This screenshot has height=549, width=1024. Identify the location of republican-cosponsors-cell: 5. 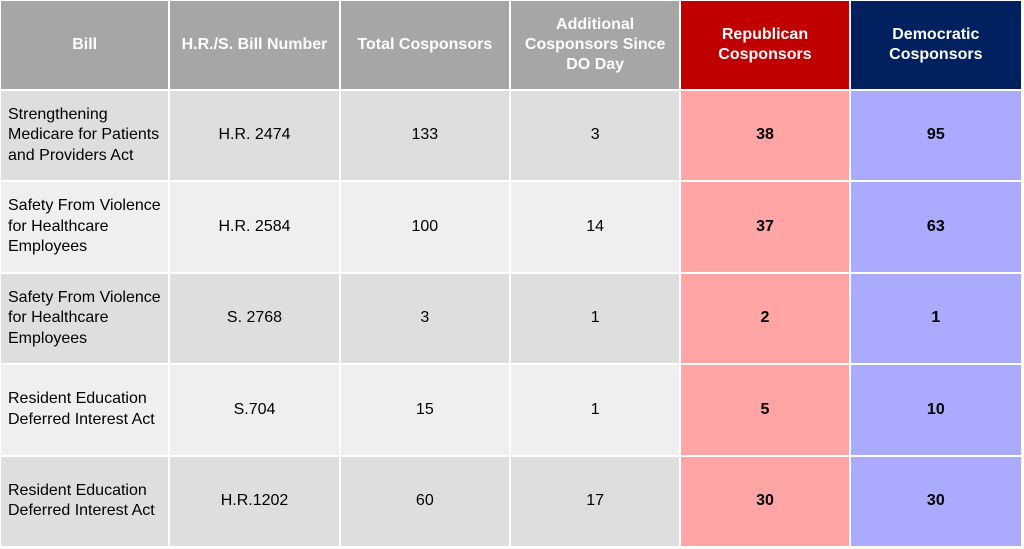
(765, 410).